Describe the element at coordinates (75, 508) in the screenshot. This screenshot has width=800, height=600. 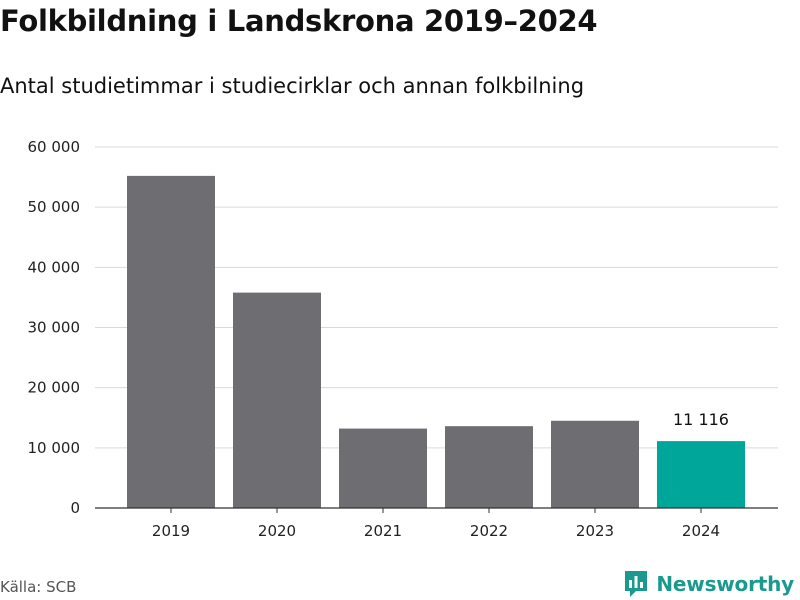
I see `y-tick-label: 0` at that location.